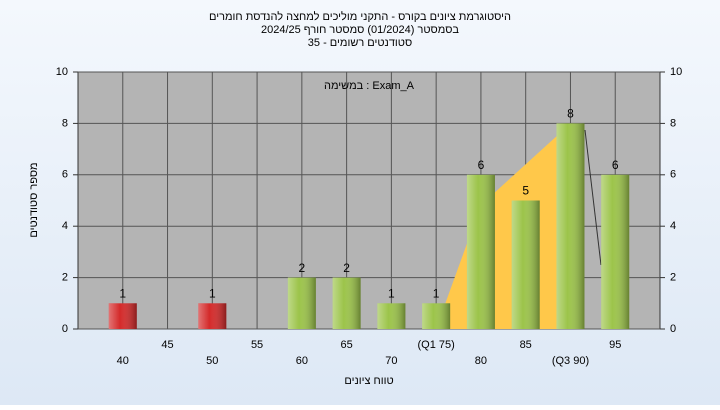  I want to click on x-tick-label: 40, so click(123, 361).